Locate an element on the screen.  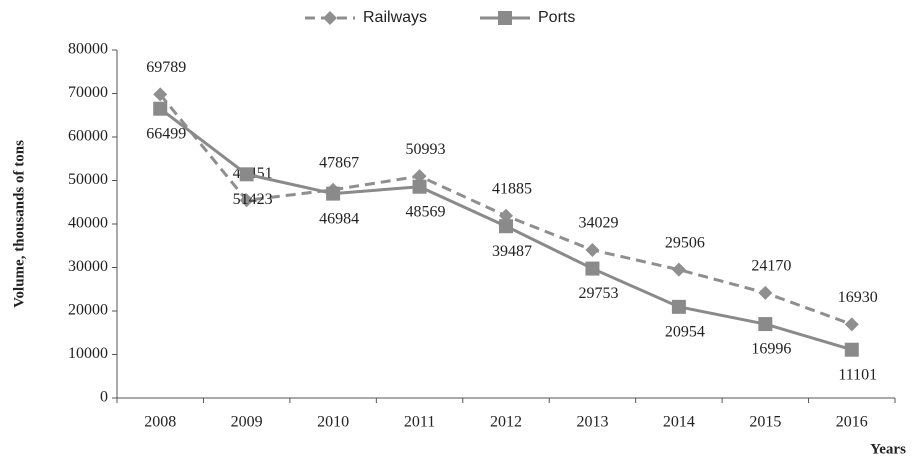
y-tick-label: 10000 is located at coordinates (88, 353).